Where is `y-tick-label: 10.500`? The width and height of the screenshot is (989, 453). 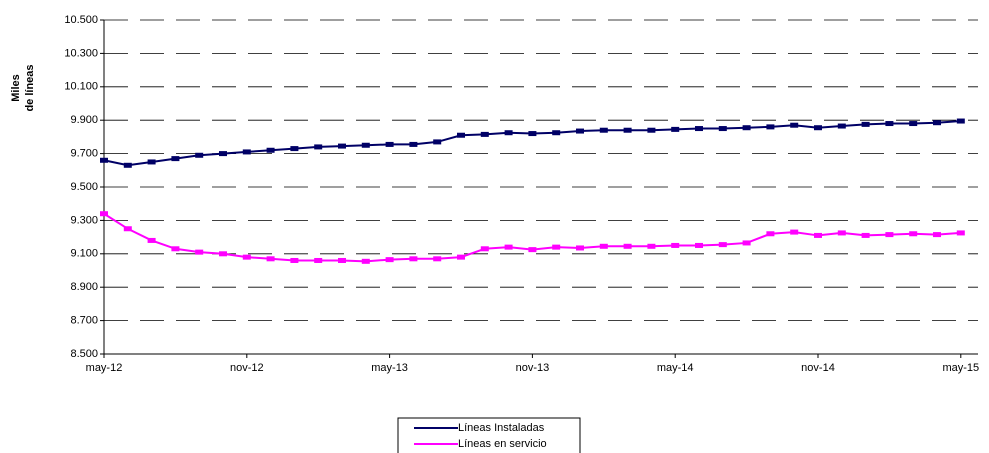
y-tick-label: 10.500 is located at coordinates (81, 20).